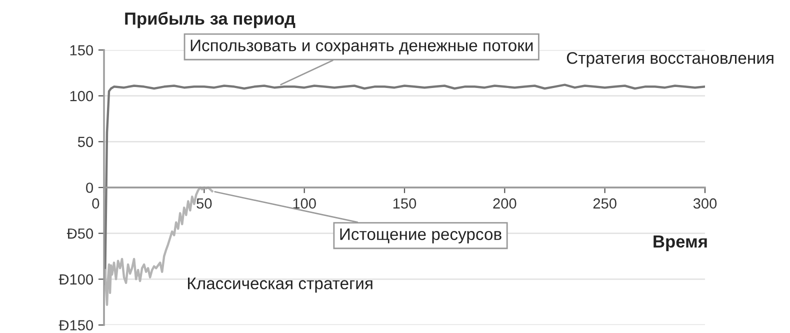 This screenshot has width=790, height=333. Describe the element at coordinates (670, 60) in the screenshot. I see `series-label: Стратегия восстановления` at that location.